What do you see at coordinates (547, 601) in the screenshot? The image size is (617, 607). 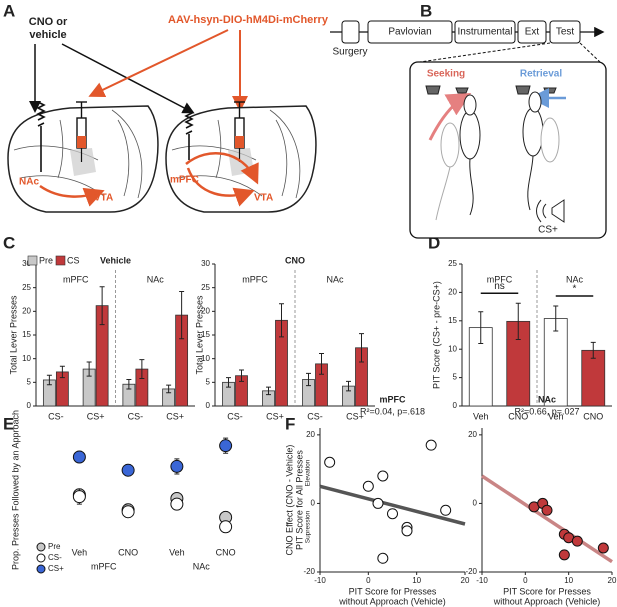 I see `x-axis-label: without Approach (Vehicle)` at bounding box center [547, 601].